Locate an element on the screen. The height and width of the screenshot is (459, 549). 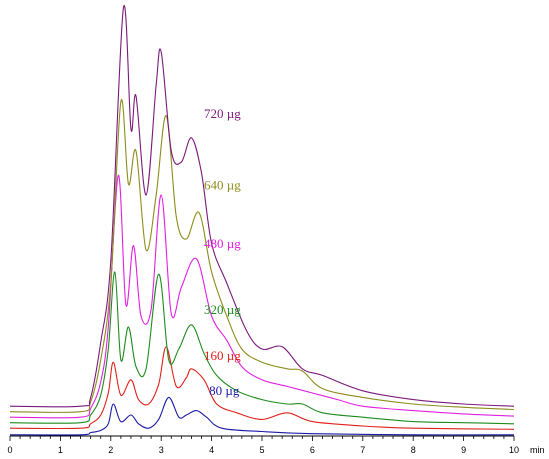
x-tick-label: 4 is located at coordinates (211, 450).